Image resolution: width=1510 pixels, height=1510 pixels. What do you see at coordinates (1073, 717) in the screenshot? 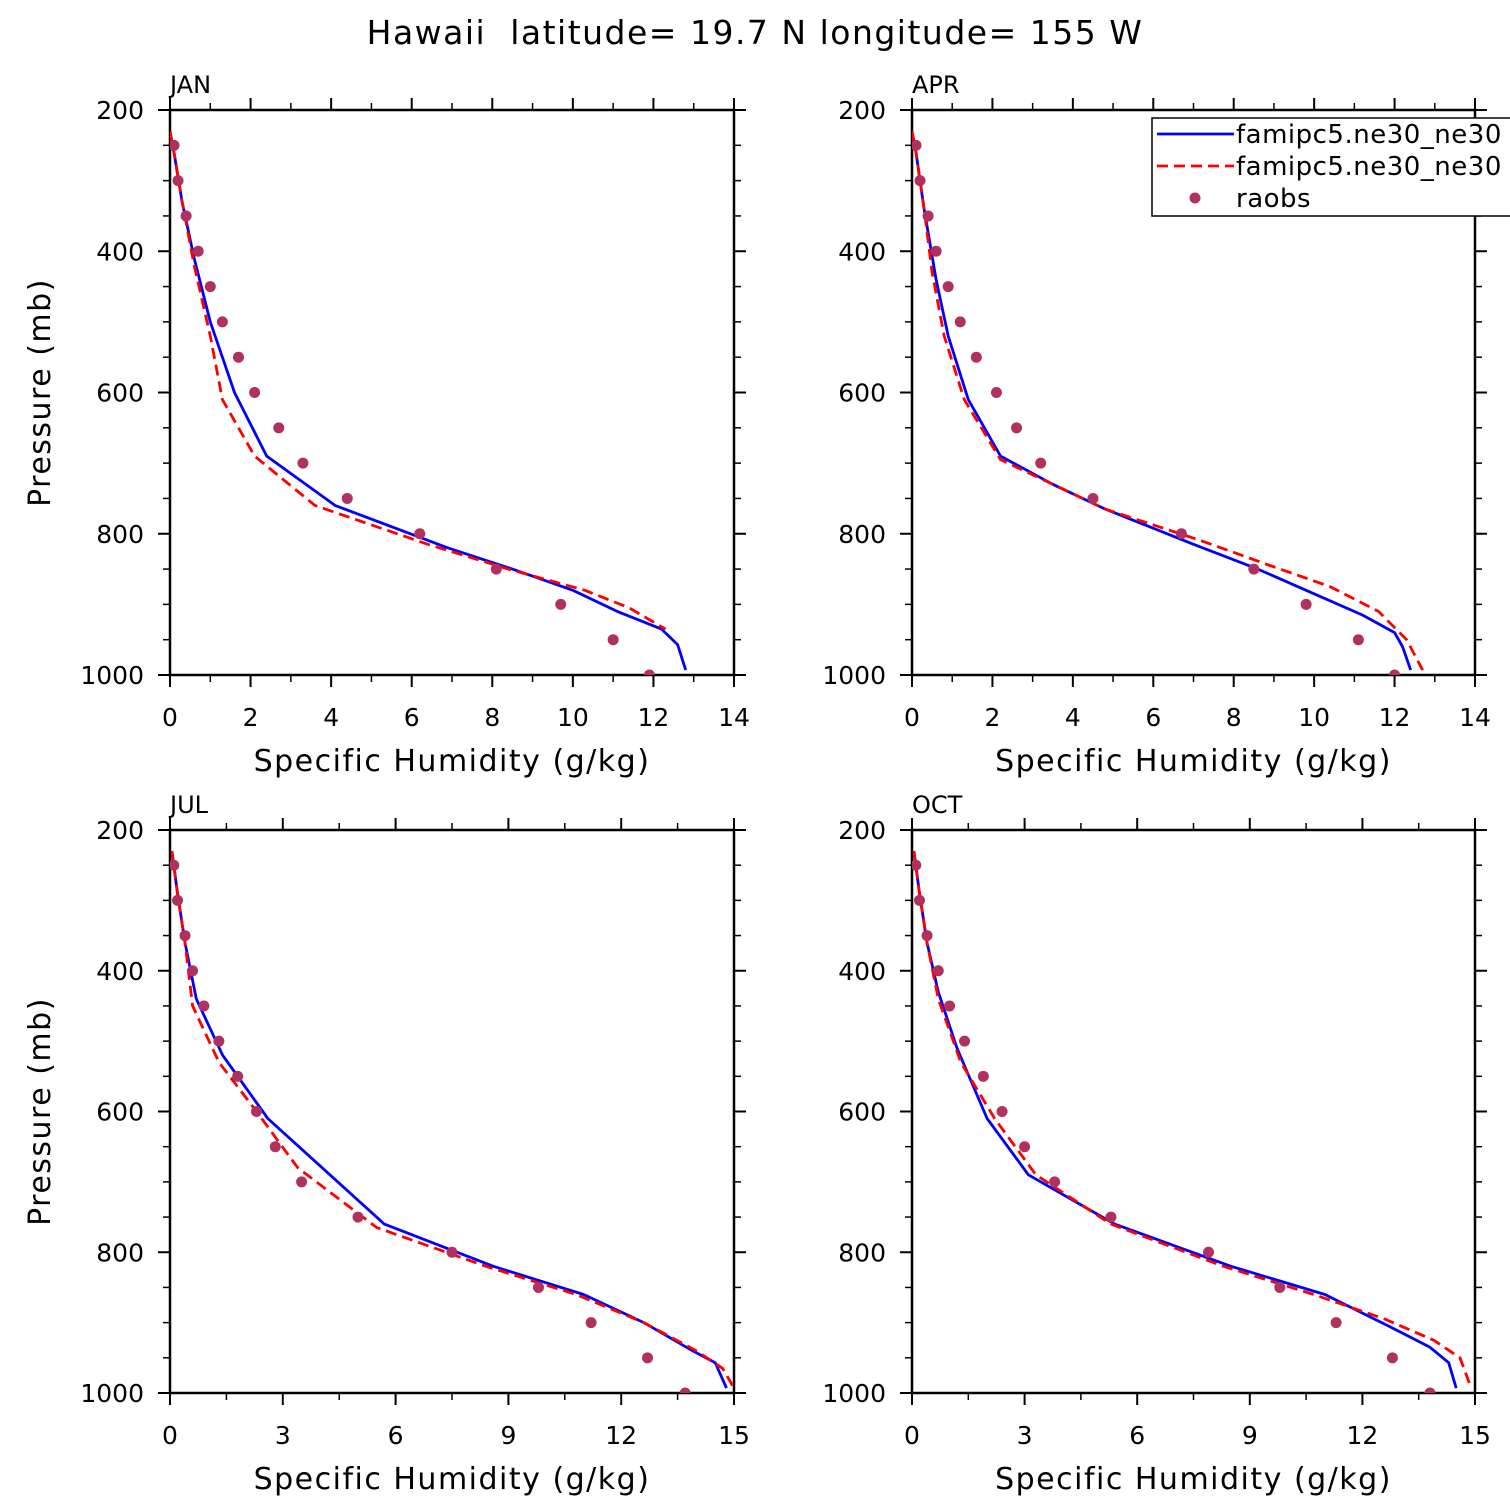
I see `x-tick-label: 4` at bounding box center [1073, 717].